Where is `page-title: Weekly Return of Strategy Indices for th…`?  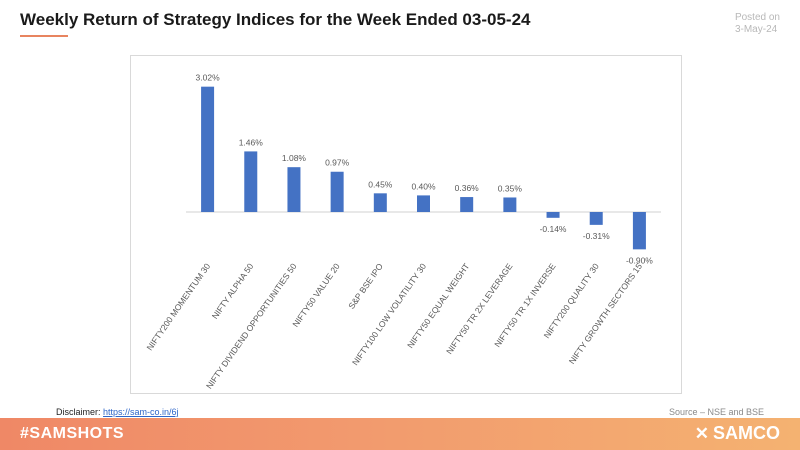 page-title: Weekly Return of Strategy Indices for th… is located at coordinates (275, 19).